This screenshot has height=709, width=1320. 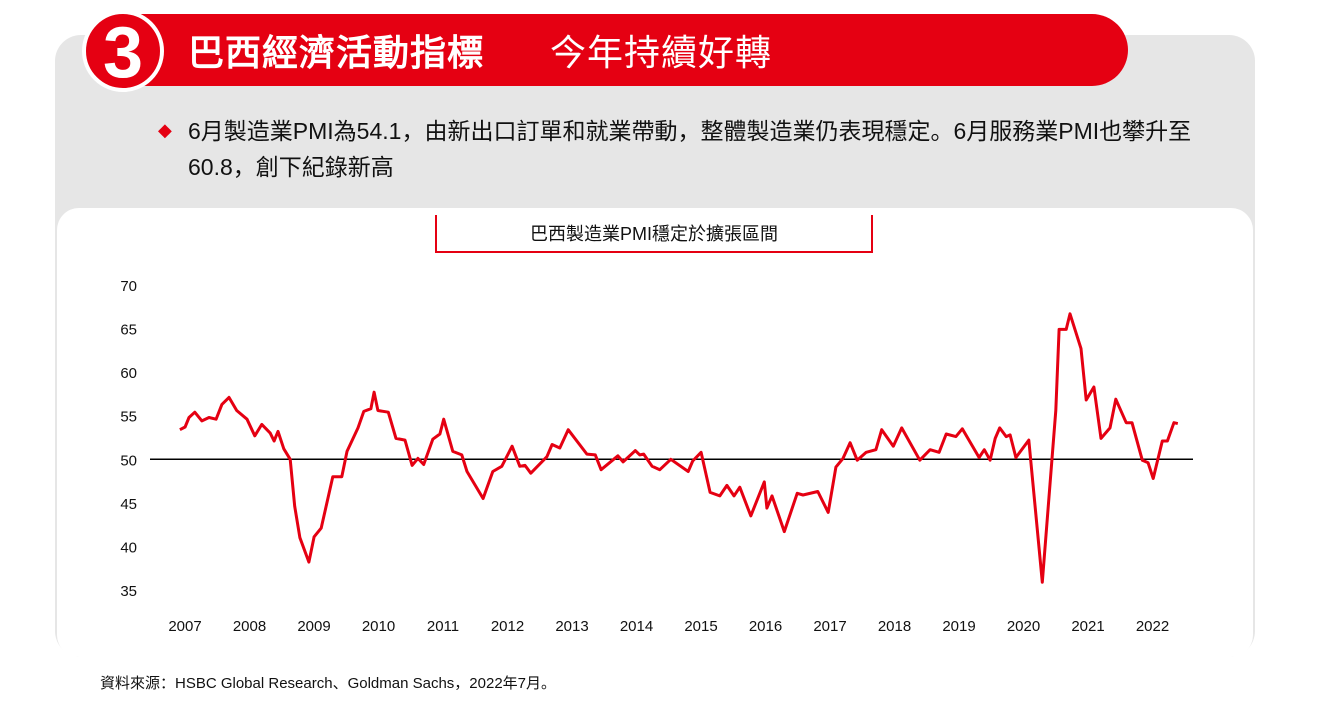 I want to click on x-tick-label: 2013, so click(x=571, y=626).